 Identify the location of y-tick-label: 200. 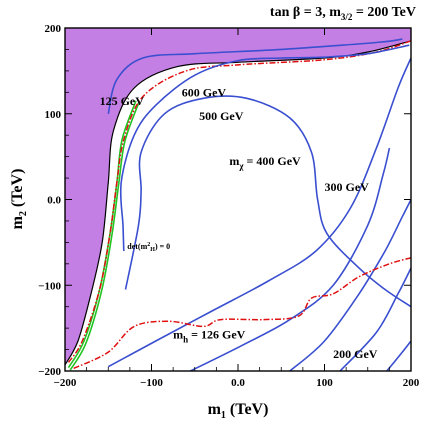
(53, 29).